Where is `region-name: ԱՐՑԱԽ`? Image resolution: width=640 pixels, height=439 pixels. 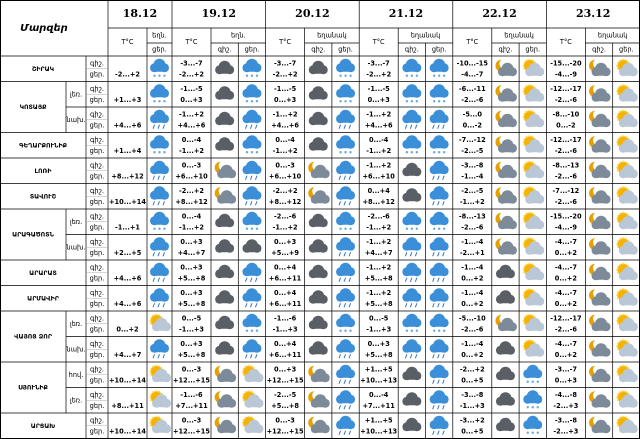
region-name: ԱՐՑԱԽ is located at coordinates (43, 426).